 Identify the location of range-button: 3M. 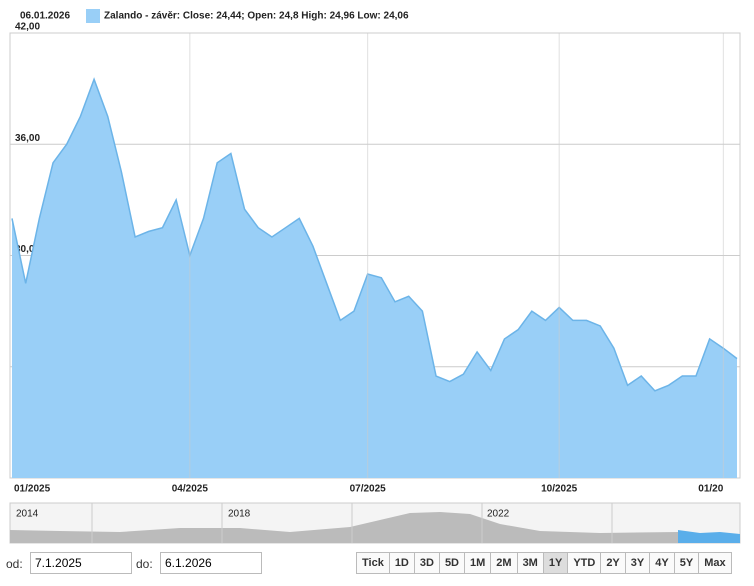
(530, 563).